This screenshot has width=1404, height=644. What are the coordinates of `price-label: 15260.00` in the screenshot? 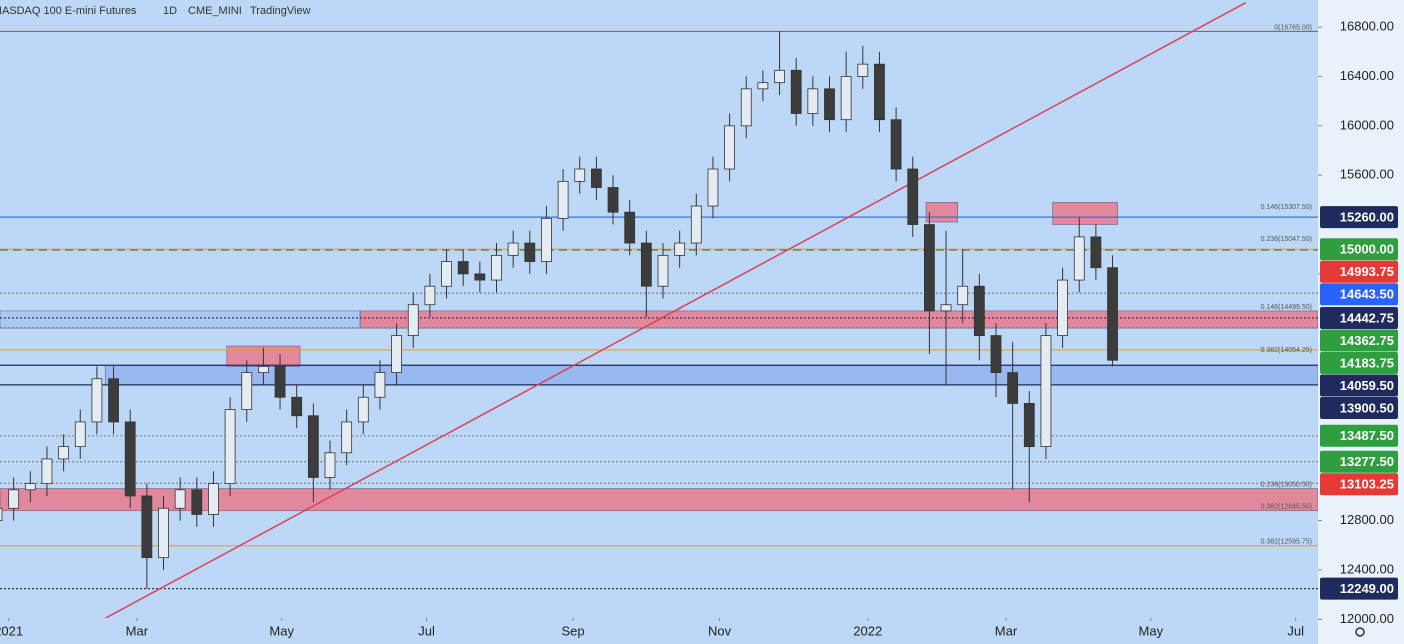 It's located at (1367, 217).